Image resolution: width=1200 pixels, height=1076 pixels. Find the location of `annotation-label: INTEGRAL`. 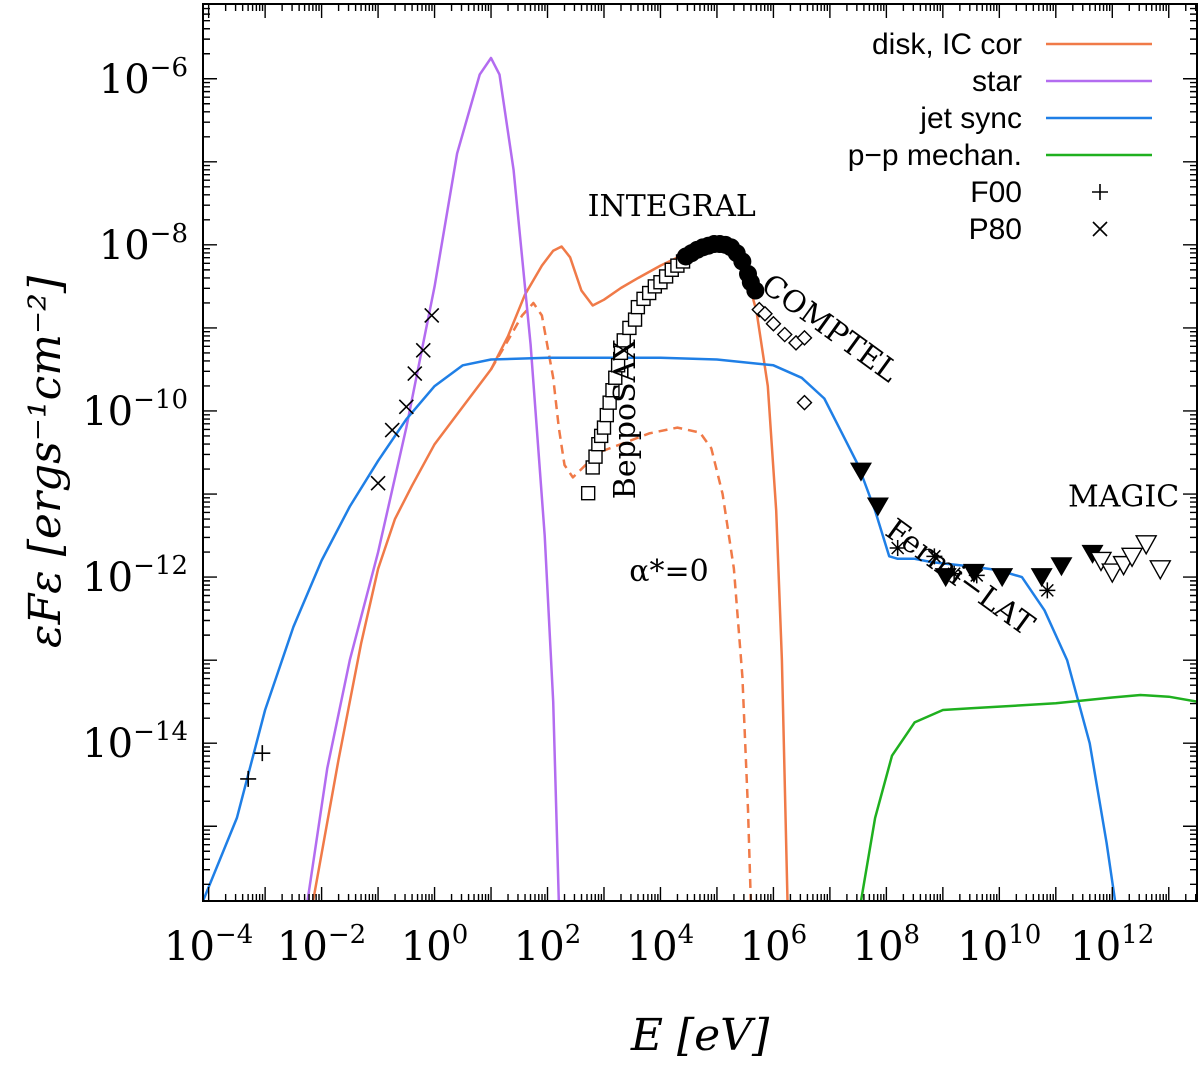

annotation-label: INTEGRAL is located at coordinates (672, 206).